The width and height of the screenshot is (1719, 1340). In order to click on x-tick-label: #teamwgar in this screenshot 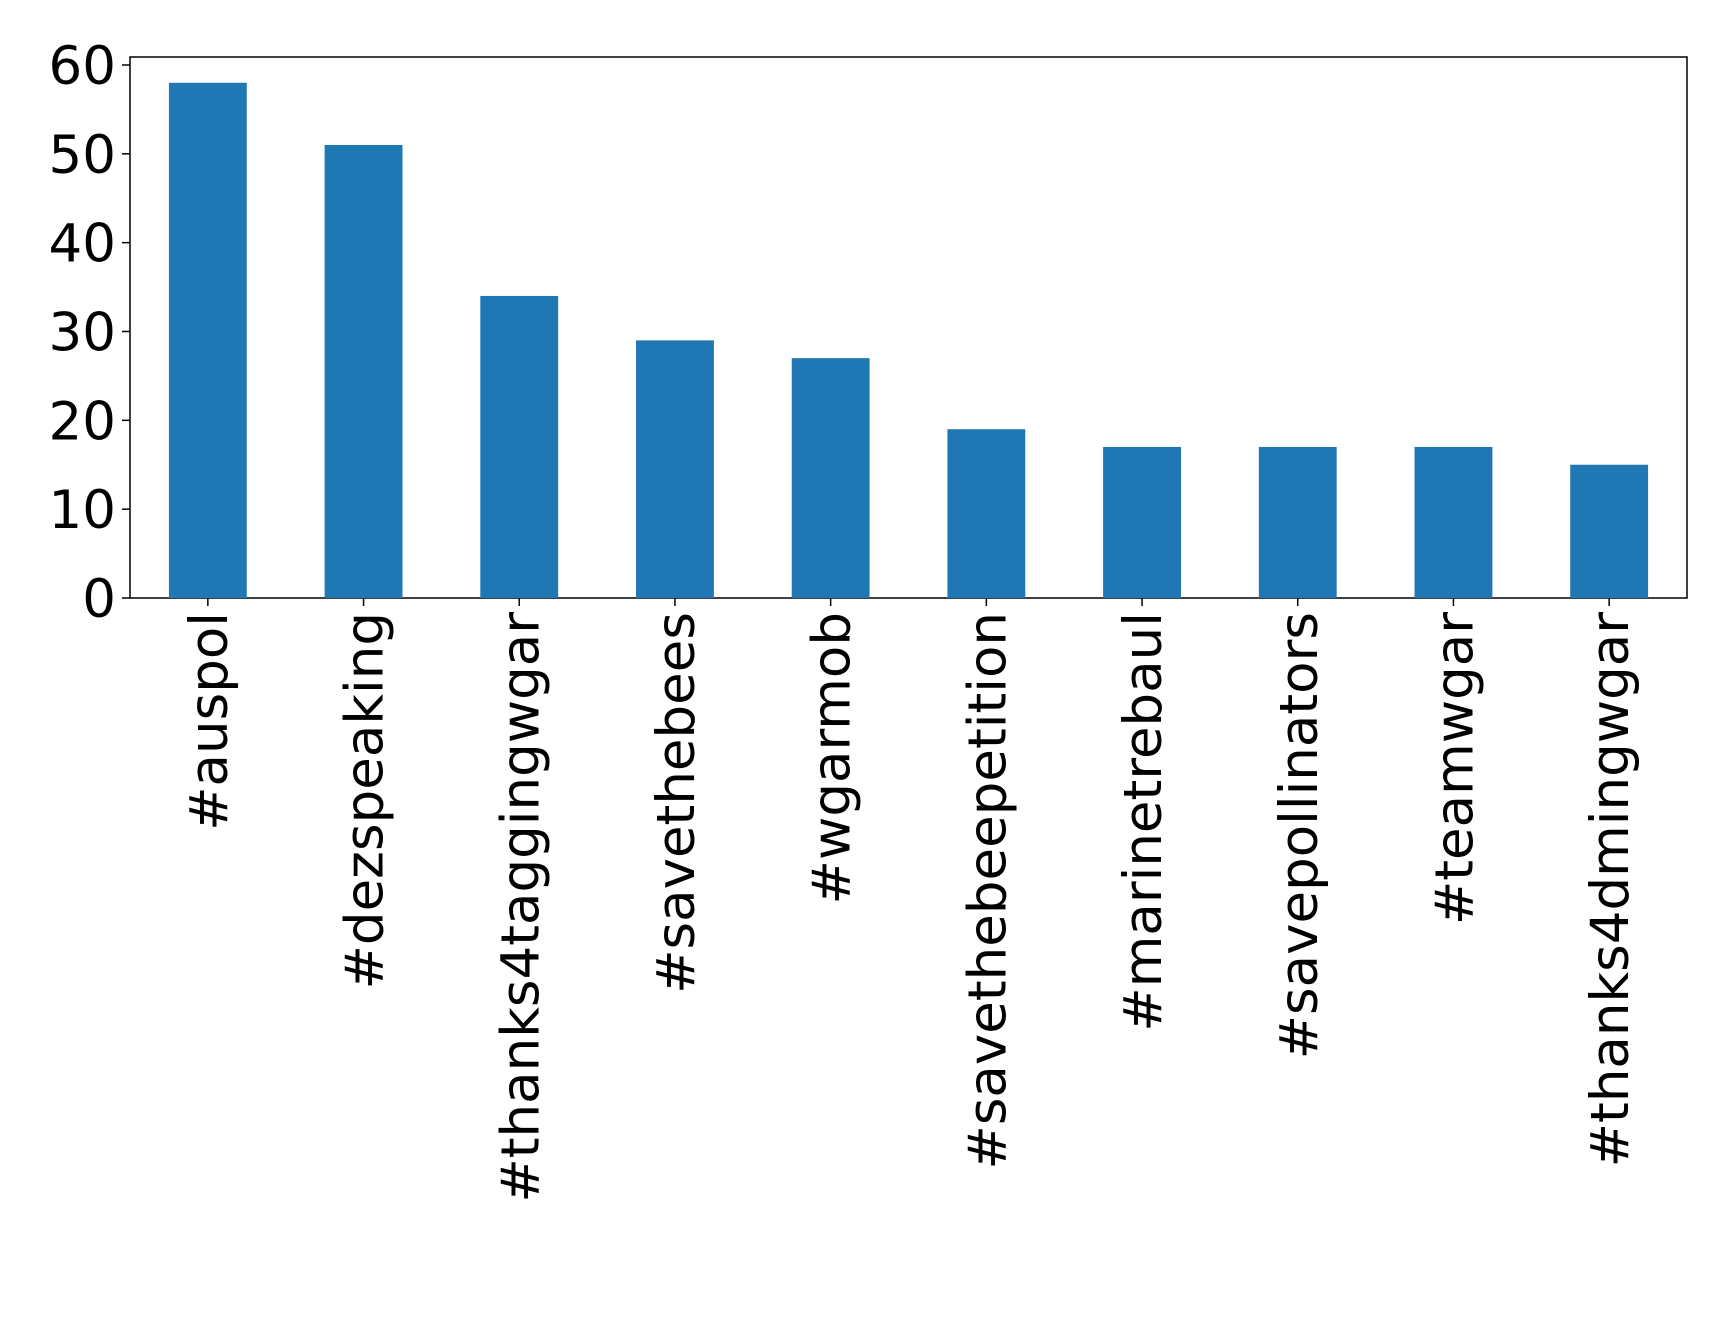, I will do `click(1454, 768)`.